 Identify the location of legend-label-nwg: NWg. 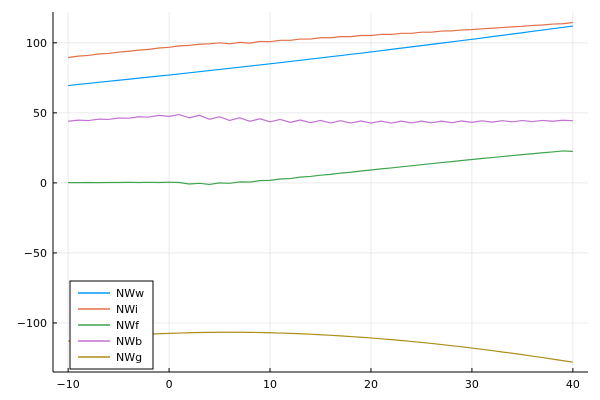
(129, 357).